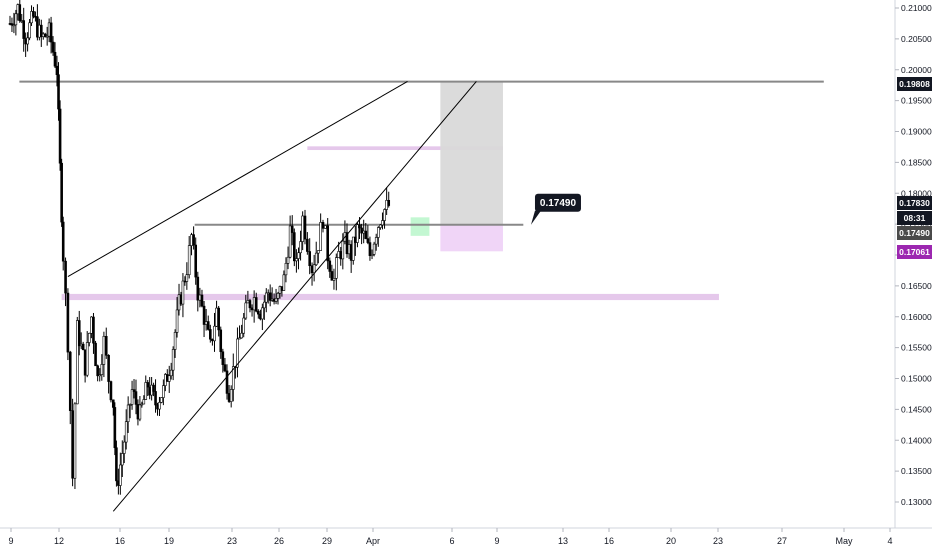 This screenshot has height=550, width=932. Describe the element at coordinates (916, 379) in the screenshot. I see `y-tick-label: 0.15000` at that location.